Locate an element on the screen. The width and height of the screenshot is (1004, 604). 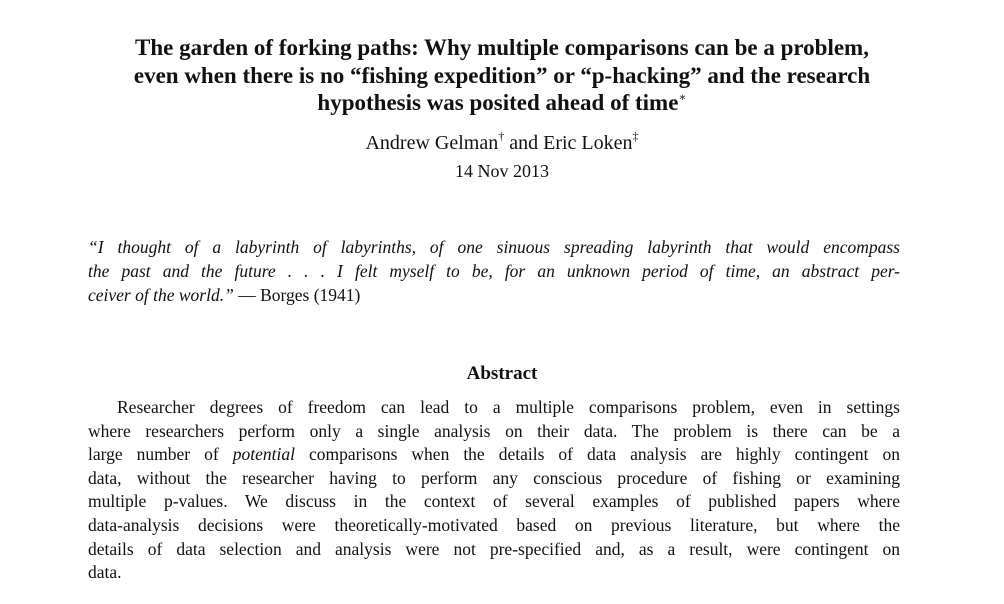
abstract-text: large number of is located at coordinates (160, 454).